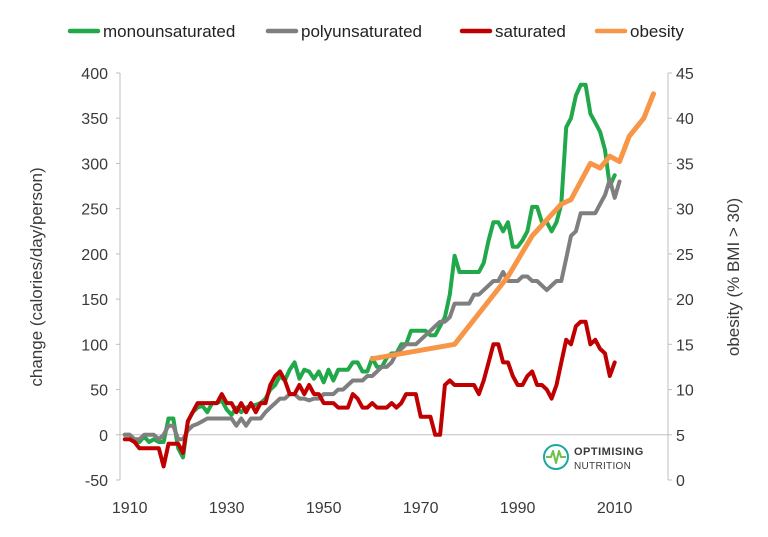 The height and width of the screenshot is (537, 768). What do you see at coordinates (681, 278) in the screenshot?
I see `y-axis-ticks-right: 0 5 10 15 20 25 30 35 40 45` at bounding box center [681, 278].